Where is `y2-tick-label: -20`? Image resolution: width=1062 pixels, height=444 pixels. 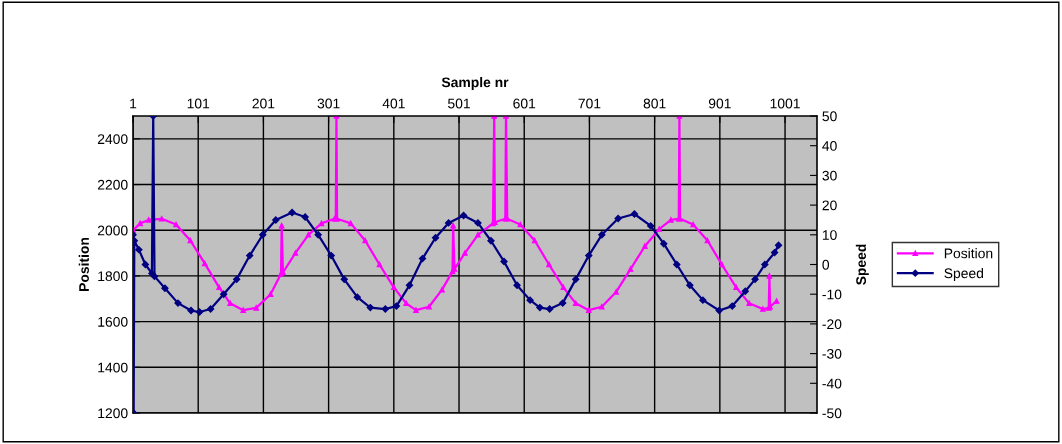 y2-tick-label: -20 is located at coordinates (832, 324).